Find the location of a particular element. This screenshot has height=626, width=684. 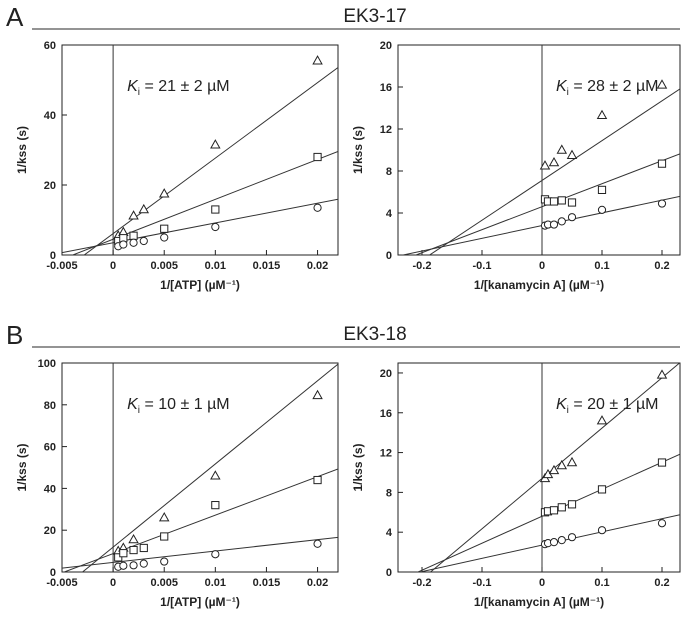

x-axis-label: 1/[kanamycin A] (µM⁻¹) is located at coordinates (539, 602).